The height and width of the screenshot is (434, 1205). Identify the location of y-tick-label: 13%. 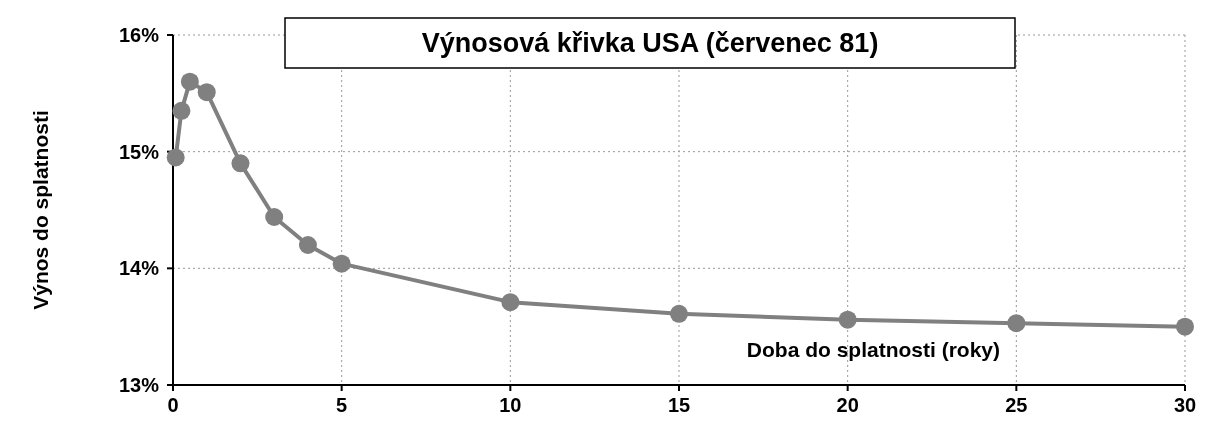
(139, 385).